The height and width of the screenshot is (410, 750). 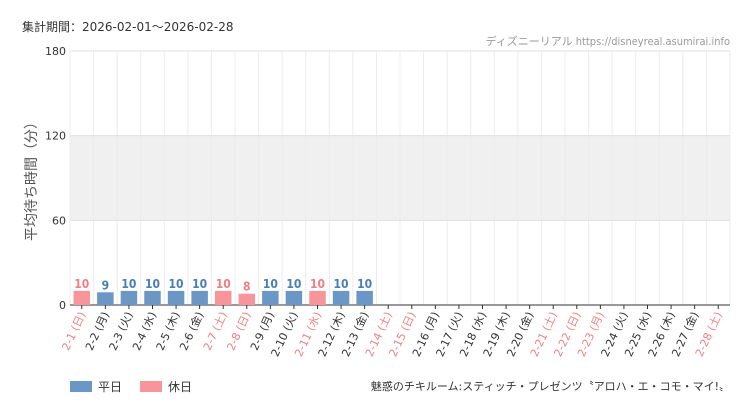 I want to click on y-axis-label: 平均待ち時間（分）, so click(x=32, y=178).